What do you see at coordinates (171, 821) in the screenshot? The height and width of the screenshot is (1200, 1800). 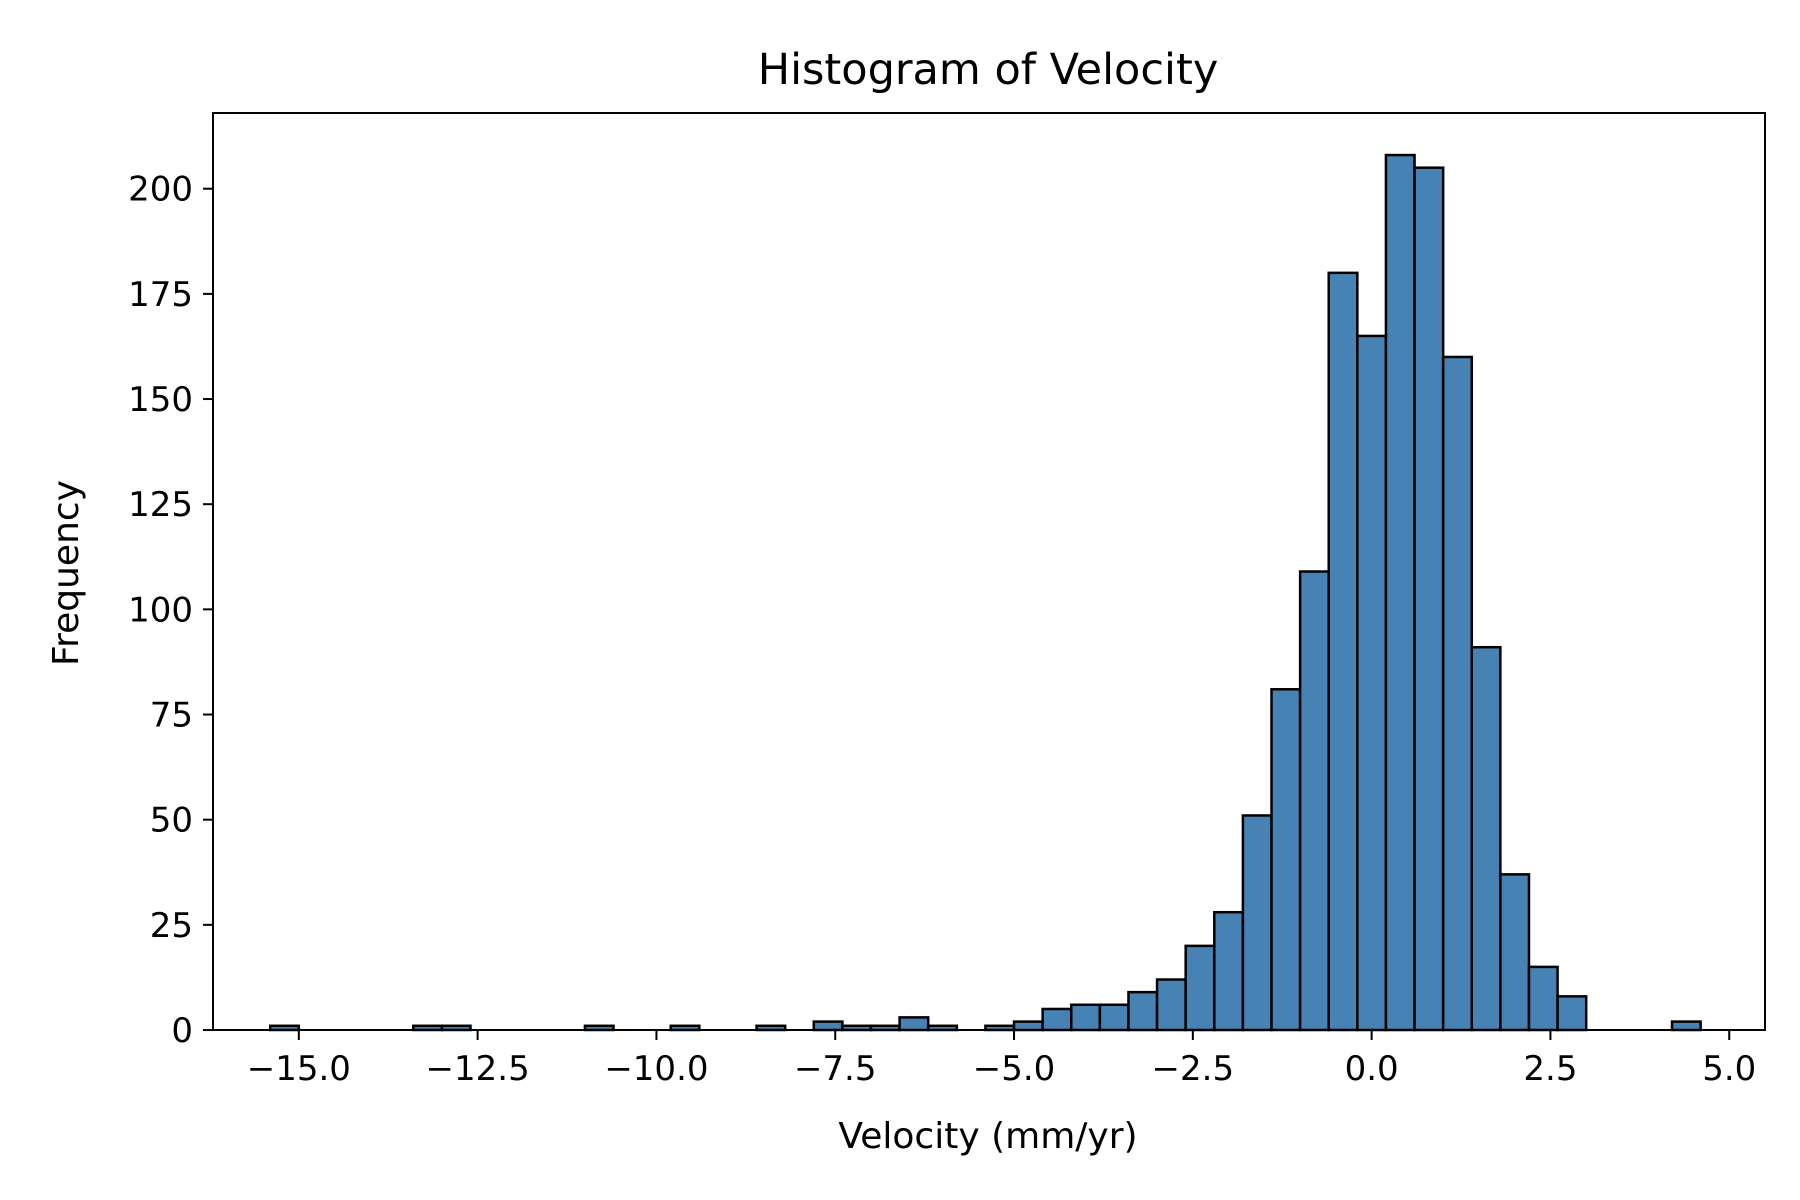 I see `y-tick-label: 50` at bounding box center [171, 821].